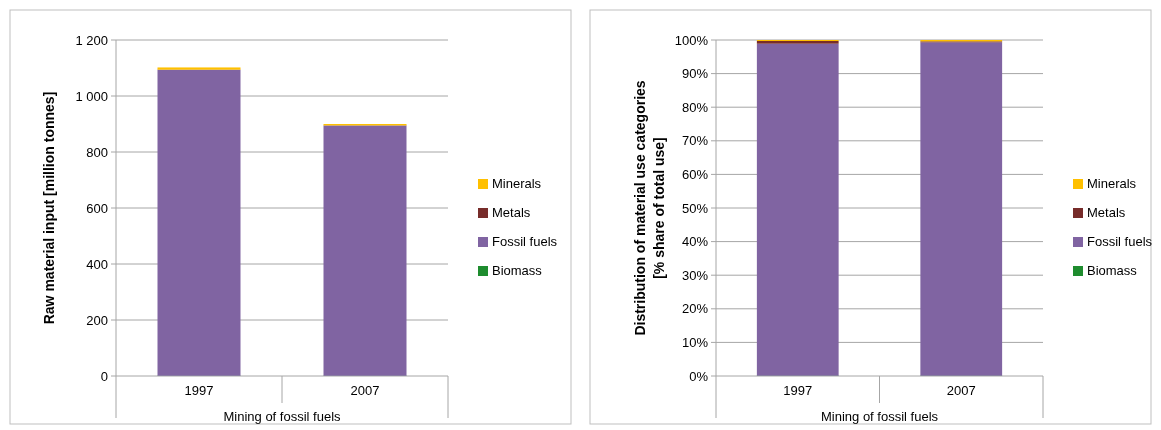 The height and width of the screenshot is (430, 1161). Describe the element at coordinates (695, 141) in the screenshot. I see `y-tick-label: 70%` at that location.